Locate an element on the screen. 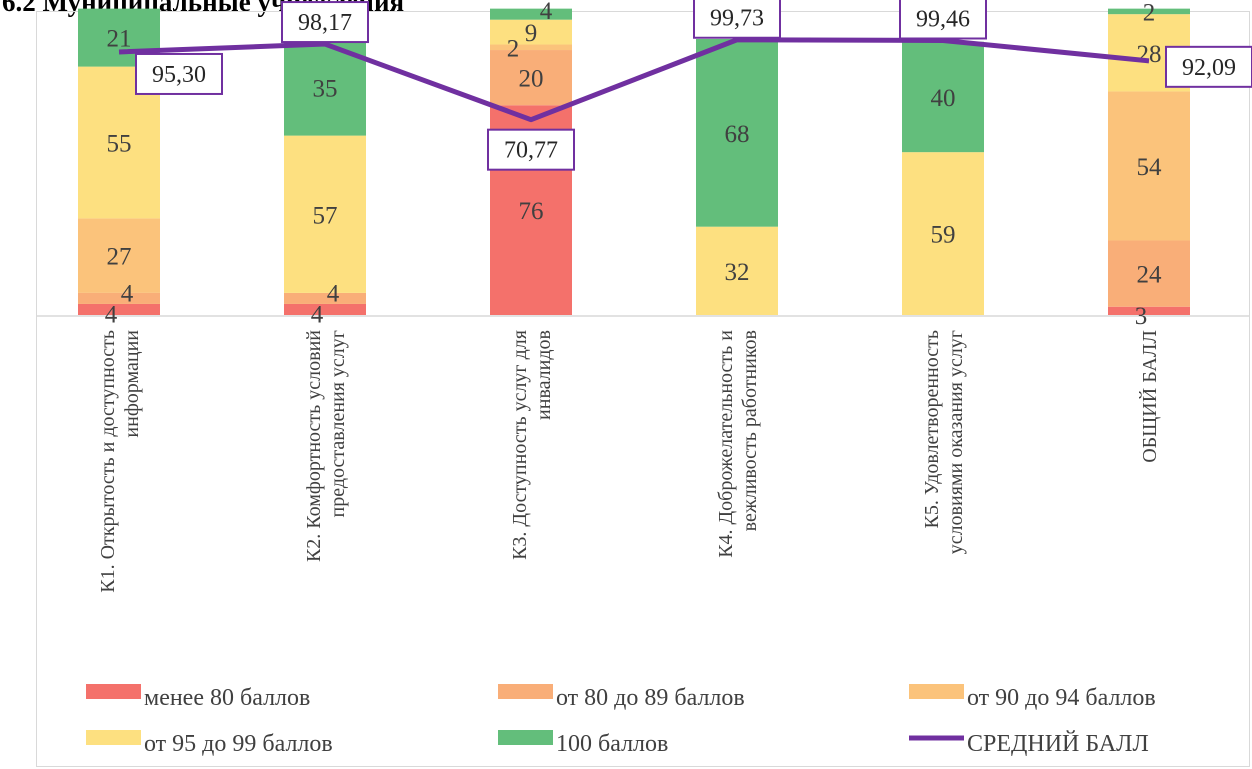 Image resolution: width=1252 pixels, height=769 pixels. legend-label: СРЕДНИЙ БАЛЛ is located at coordinates (1058, 744).